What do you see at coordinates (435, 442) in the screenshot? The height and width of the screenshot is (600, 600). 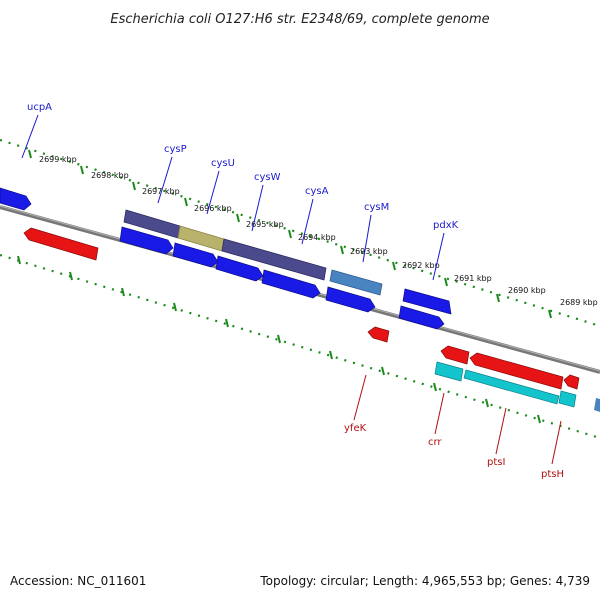 I see `gene-label-crr: crr` at bounding box center [435, 442].